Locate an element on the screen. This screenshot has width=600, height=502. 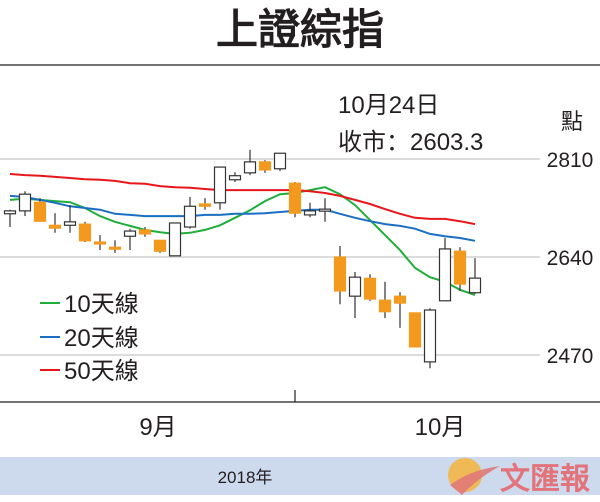
y-tick-label: 2470 is located at coordinates (570, 356).